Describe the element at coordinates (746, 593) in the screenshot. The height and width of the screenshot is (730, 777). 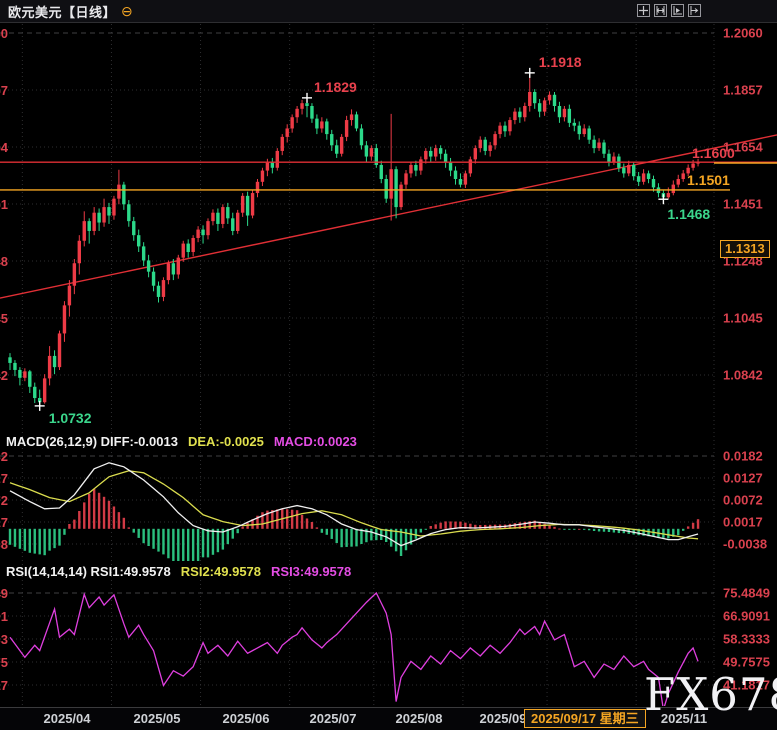
I see `rsi-tick-label: 75.4849` at that location.